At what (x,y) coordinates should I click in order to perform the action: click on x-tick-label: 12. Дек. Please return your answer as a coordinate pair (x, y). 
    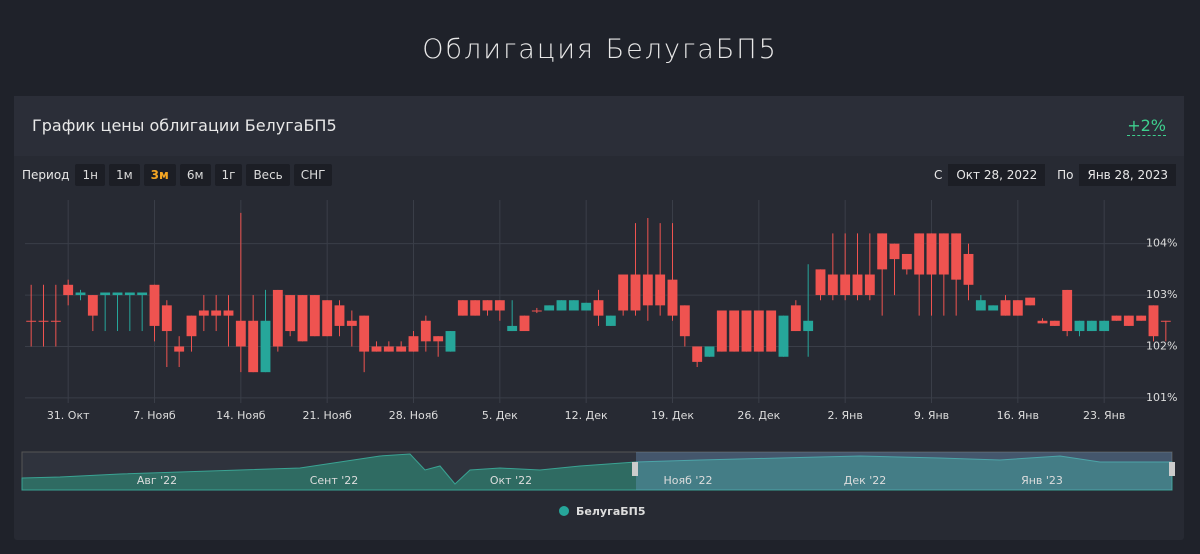
    Looking at the image, I should click on (586, 415).